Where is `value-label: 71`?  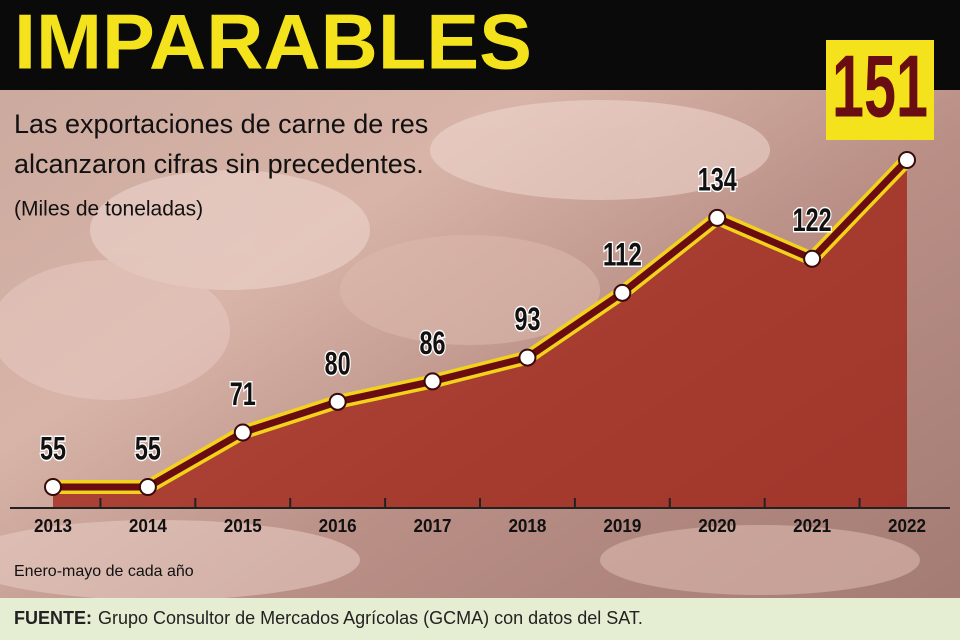 value-label: 71 is located at coordinates (243, 394).